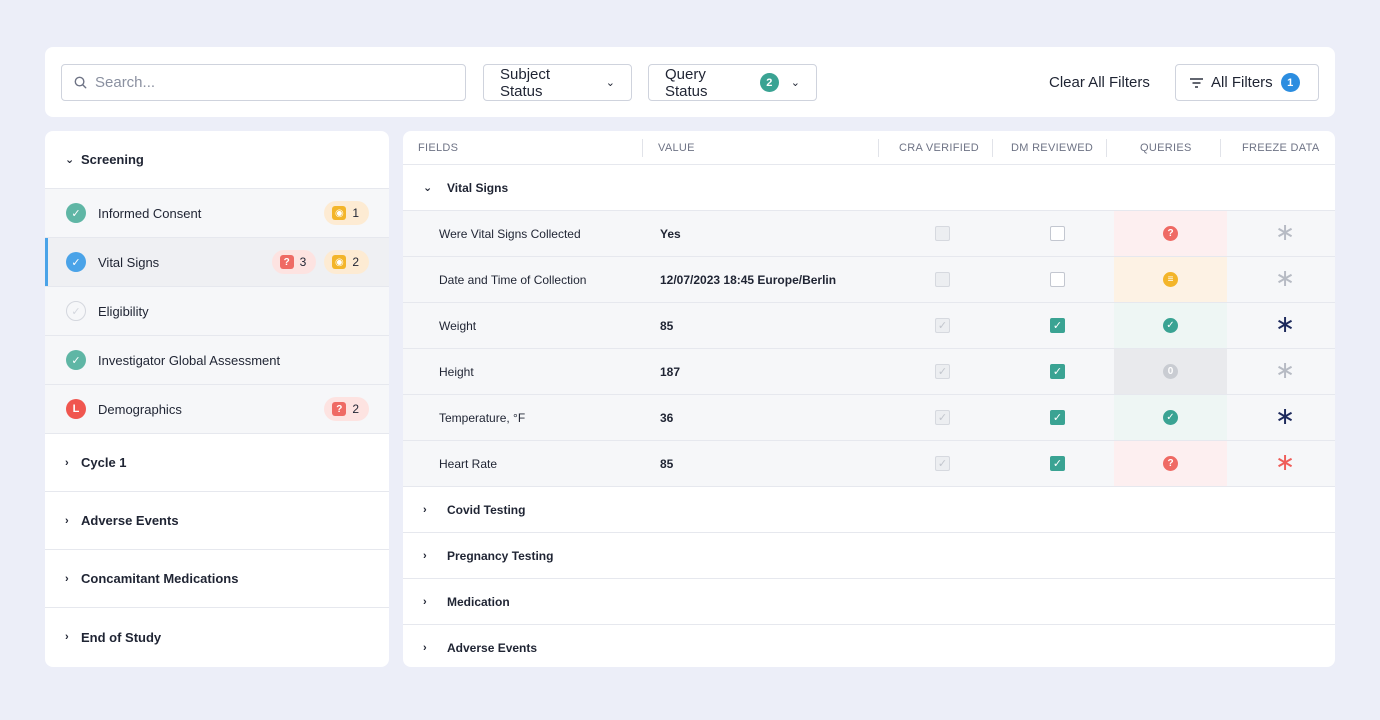  I want to click on group-vital-signs: ⌄ Vital Signs, so click(869, 188).